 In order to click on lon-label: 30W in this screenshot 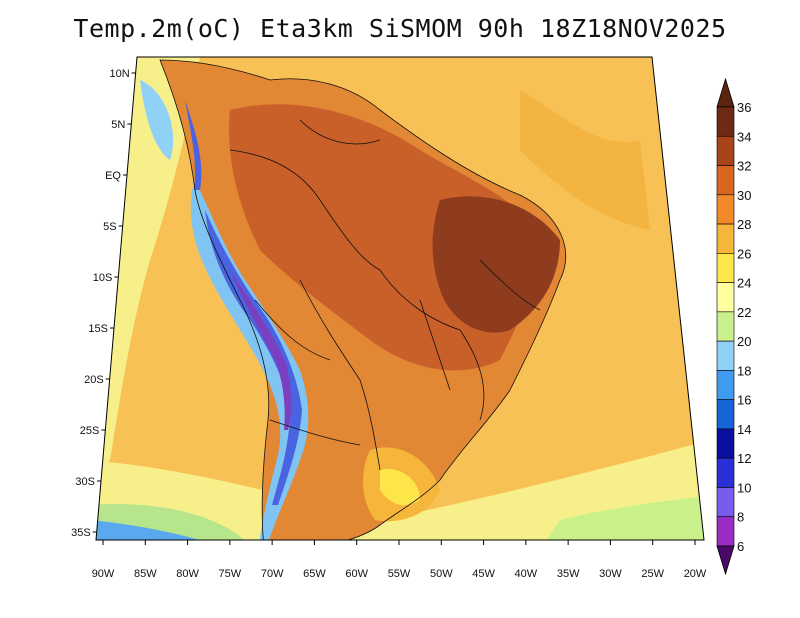, I will do `click(610, 574)`.